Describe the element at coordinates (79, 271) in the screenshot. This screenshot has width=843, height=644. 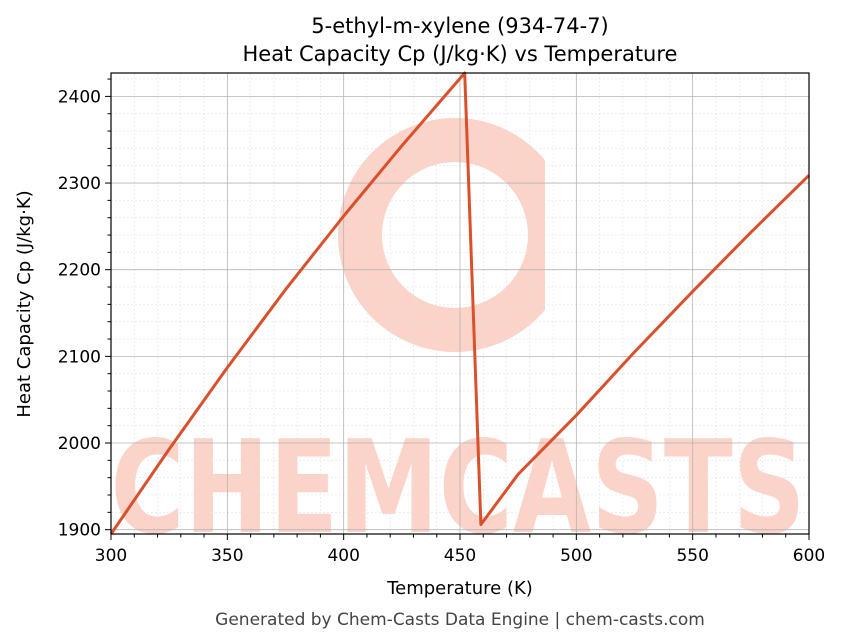
I see `y-tick-label: 2200` at that location.